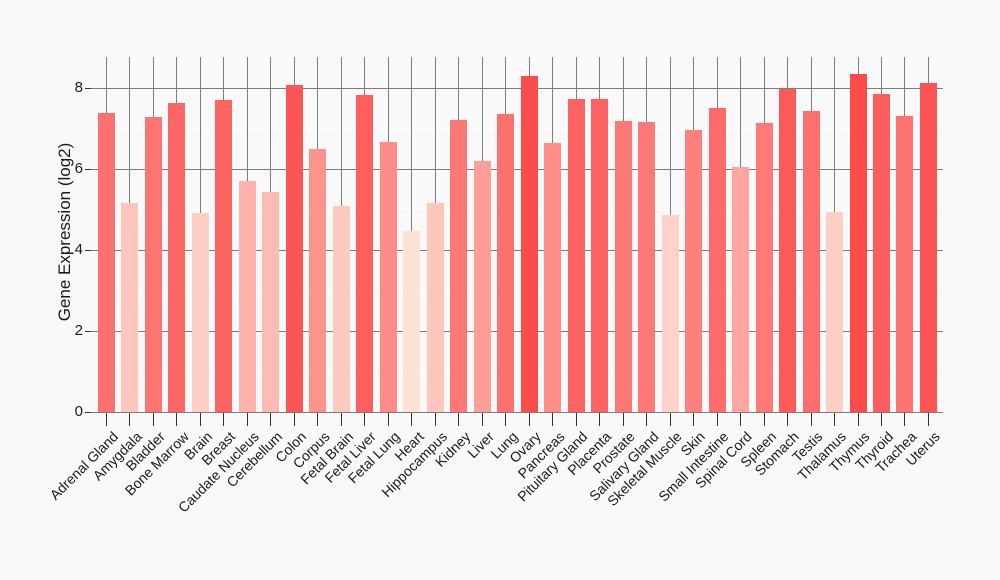 This screenshot has width=1000, height=580. Describe the element at coordinates (764, 267) in the screenshot. I see `bar-spleen` at that location.